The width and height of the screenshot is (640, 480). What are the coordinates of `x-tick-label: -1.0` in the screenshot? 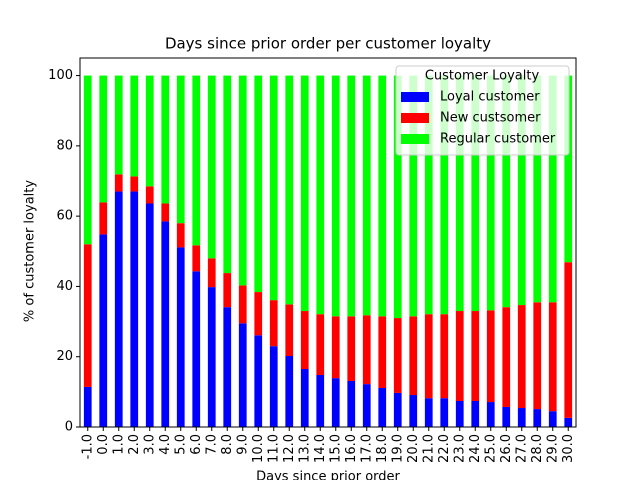 It's located at (87, 446).